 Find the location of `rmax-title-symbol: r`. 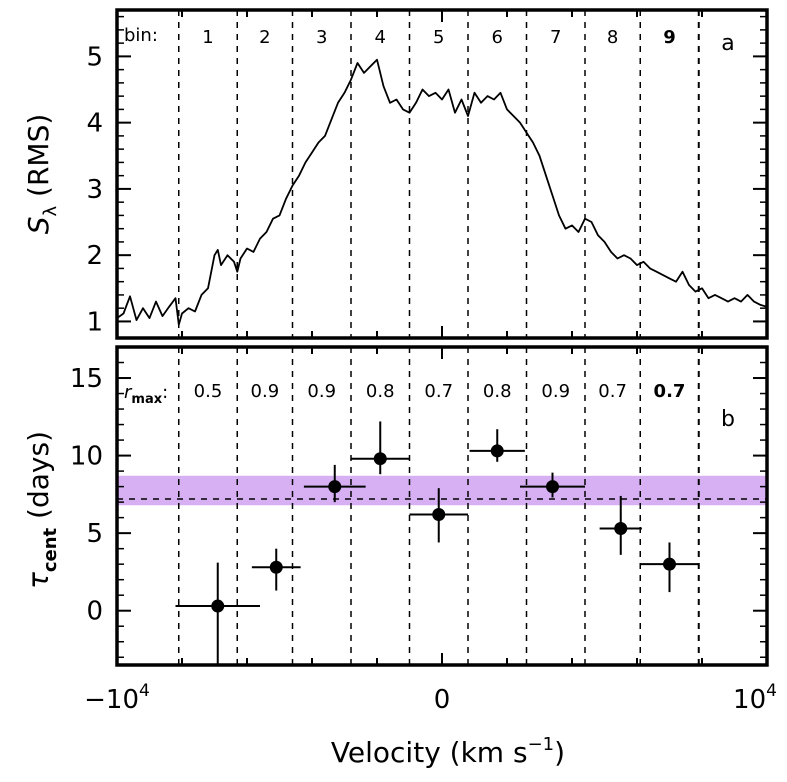

rmax-title-symbol: r is located at coordinates (128, 392).